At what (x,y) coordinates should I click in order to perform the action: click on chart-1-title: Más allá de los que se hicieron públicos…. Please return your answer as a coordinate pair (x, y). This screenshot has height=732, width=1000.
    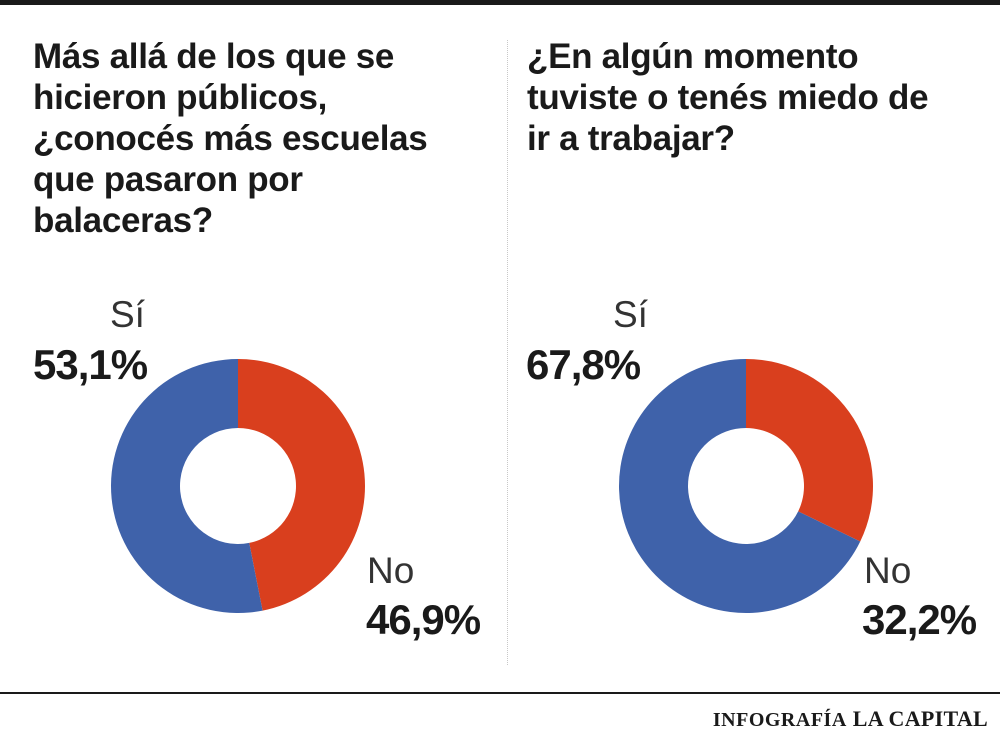
    Looking at the image, I should click on (230, 138).